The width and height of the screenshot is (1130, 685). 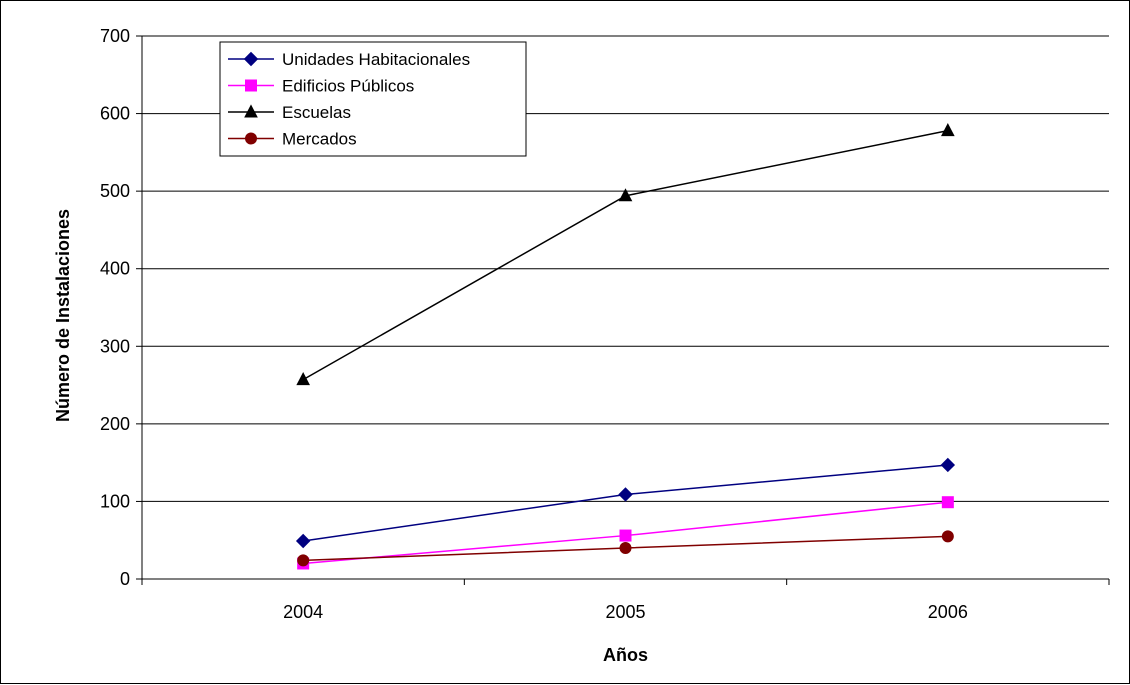 What do you see at coordinates (625, 655) in the screenshot?
I see `x-axis-title: Años` at bounding box center [625, 655].